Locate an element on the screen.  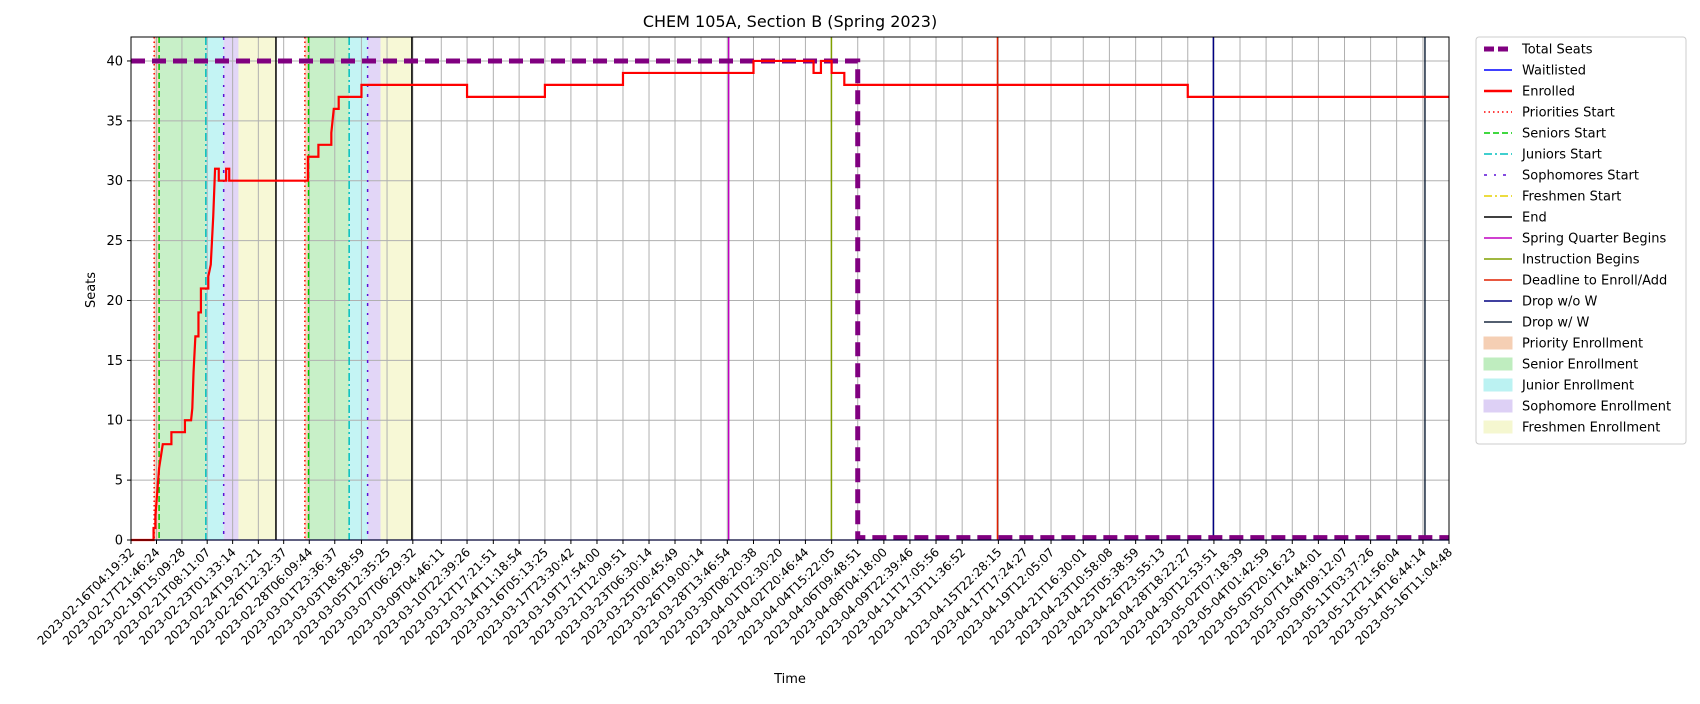
legend-label: Total Seats is located at coordinates (1557, 50).